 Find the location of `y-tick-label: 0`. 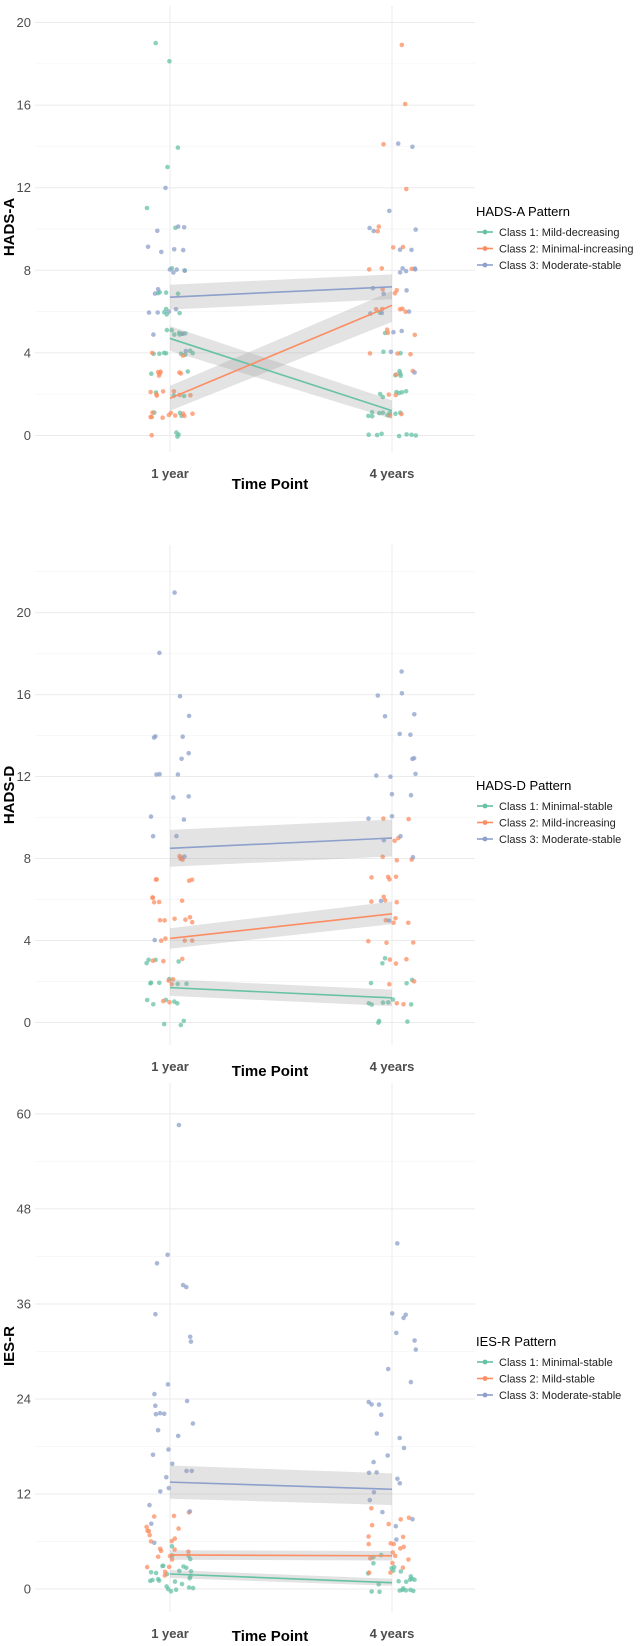

y-tick-label: 0 is located at coordinates (27, 1022).